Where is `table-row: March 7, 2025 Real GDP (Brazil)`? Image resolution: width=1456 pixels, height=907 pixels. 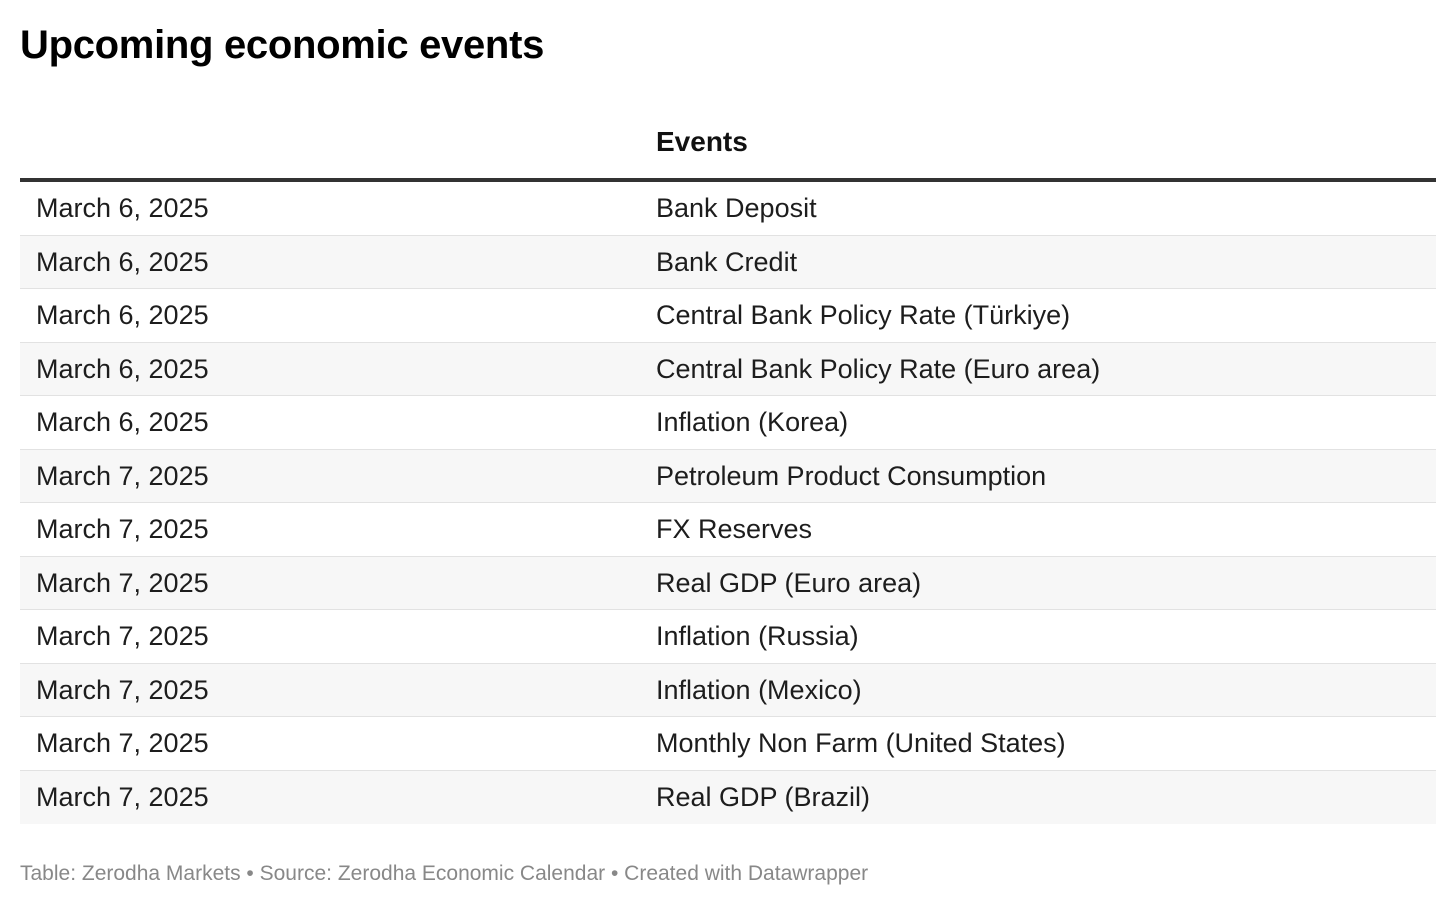
table-row: March 7, 2025 Real GDP (Brazil) is located at coordinates (728, 797).